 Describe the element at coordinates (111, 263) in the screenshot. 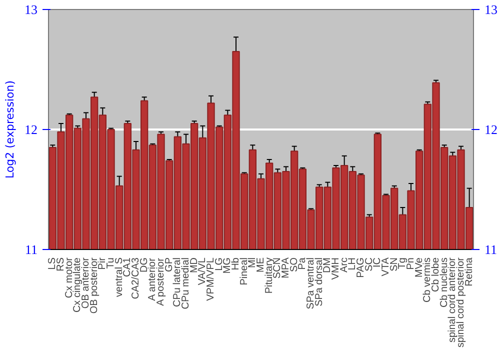

I see `x-tick-label: Tu` at that location.